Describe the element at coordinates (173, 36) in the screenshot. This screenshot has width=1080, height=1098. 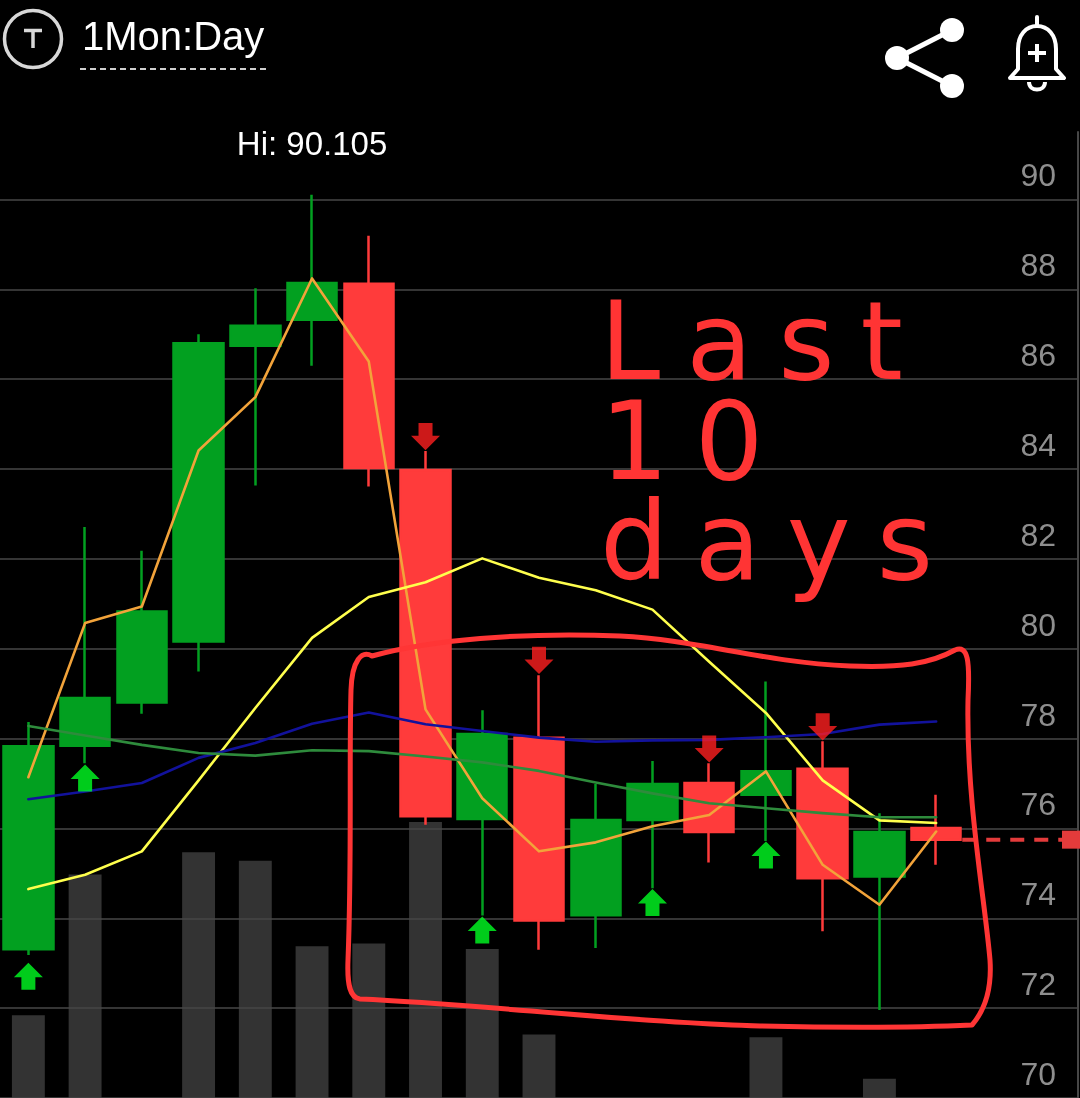
I see `chart-title: 1Mon:Day` at that location.